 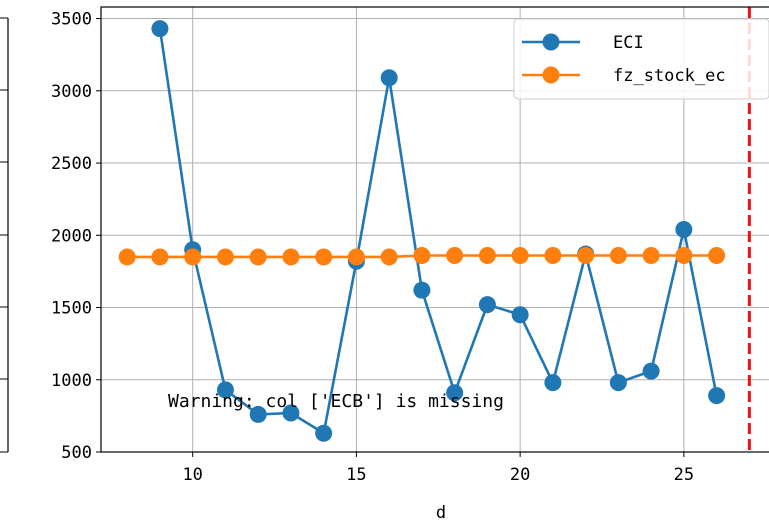 I want to click on y-tick-label: 2000, so click(x=71, y=236).